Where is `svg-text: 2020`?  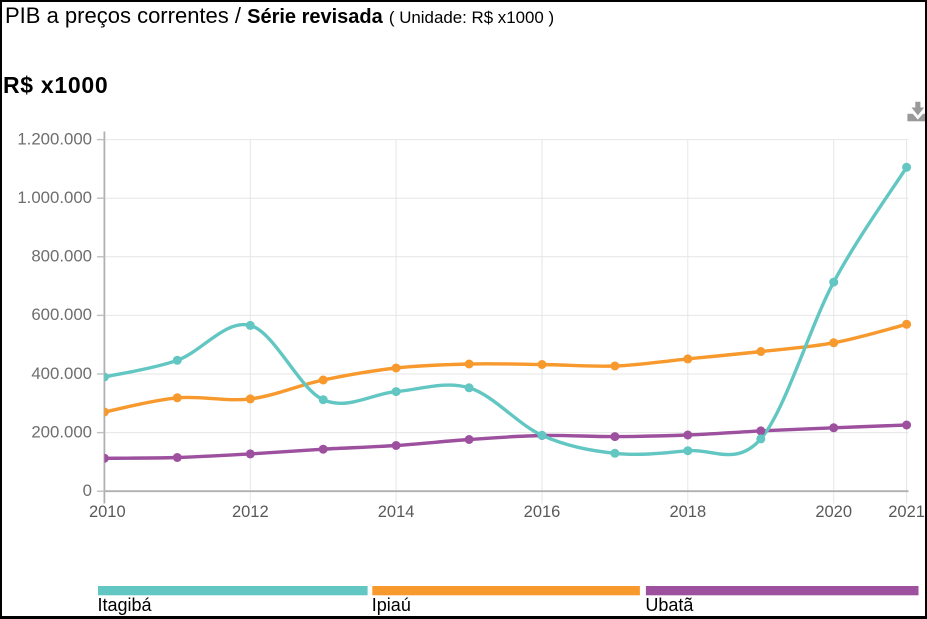
svg-text: 2020 is located at coordinates (833, 512).